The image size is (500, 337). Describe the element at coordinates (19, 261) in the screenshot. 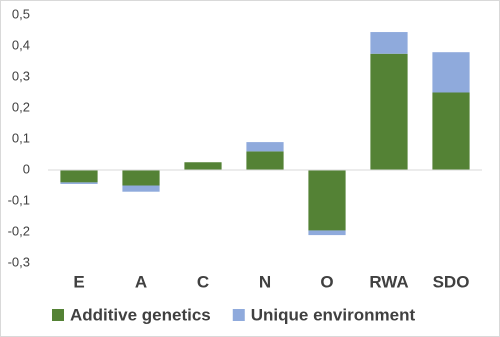

I see `y-tick-label: -0,3` at that location.